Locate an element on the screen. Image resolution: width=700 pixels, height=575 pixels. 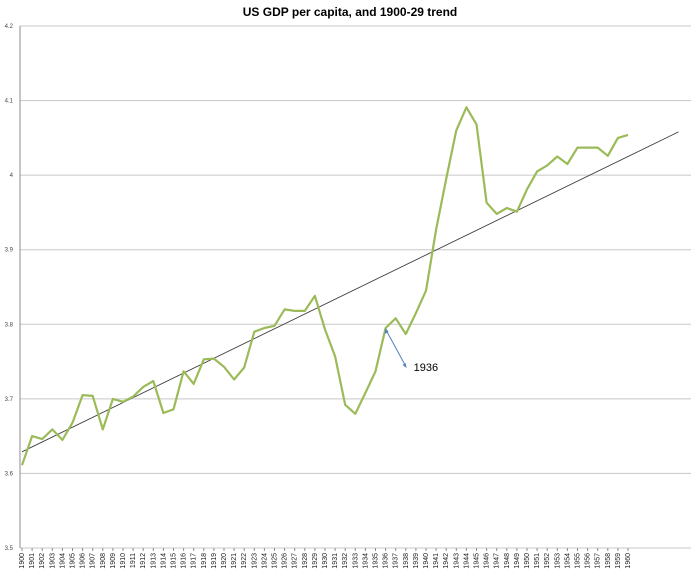
y-tick-label: 3.6 is located at coordinates (9, 474).